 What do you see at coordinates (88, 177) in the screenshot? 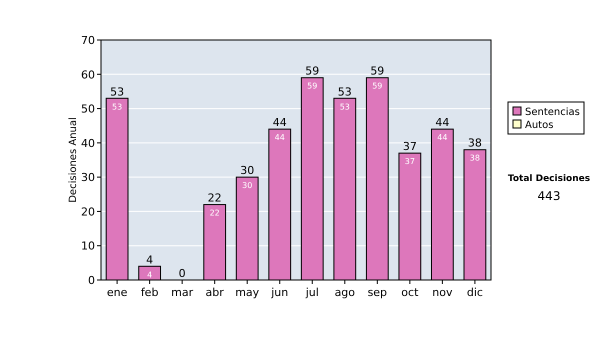
I see `y-tick-label: 30` at bounding box center [88, 177].